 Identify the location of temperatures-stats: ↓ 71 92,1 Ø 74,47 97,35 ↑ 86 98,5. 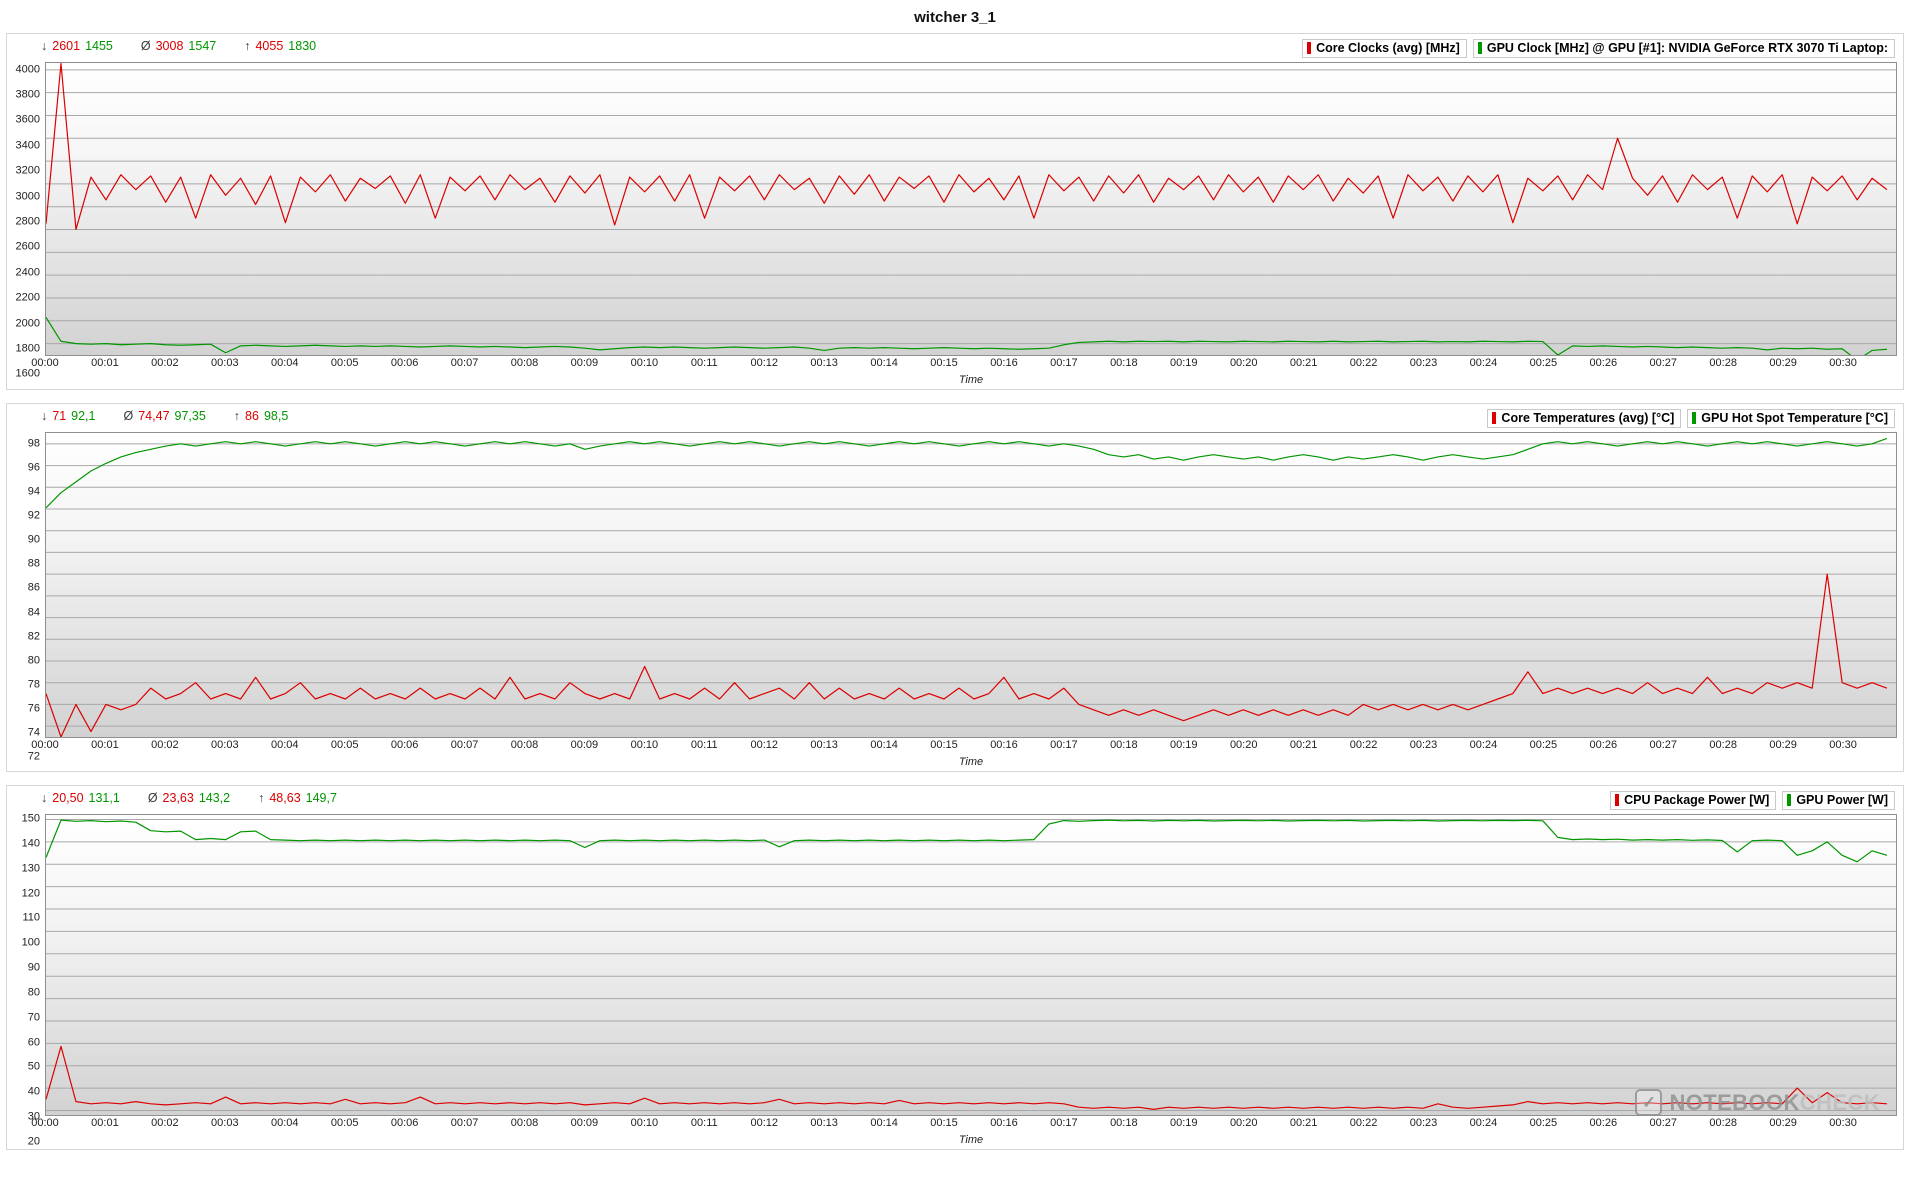
(164, 416).